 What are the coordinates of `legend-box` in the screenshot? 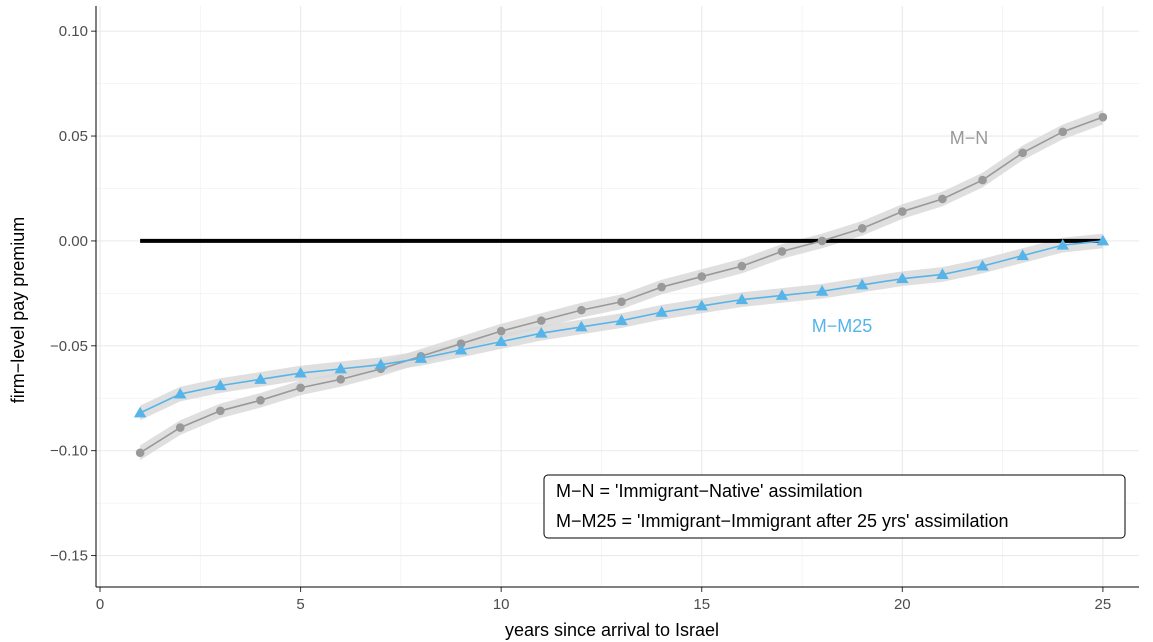 It's located at (834, 506).